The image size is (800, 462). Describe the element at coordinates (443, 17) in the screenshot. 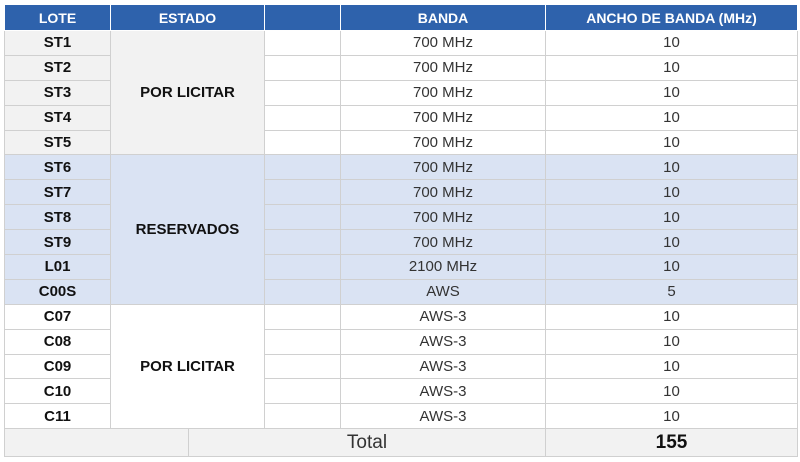

I see `header-cell: BANDA` at that location.